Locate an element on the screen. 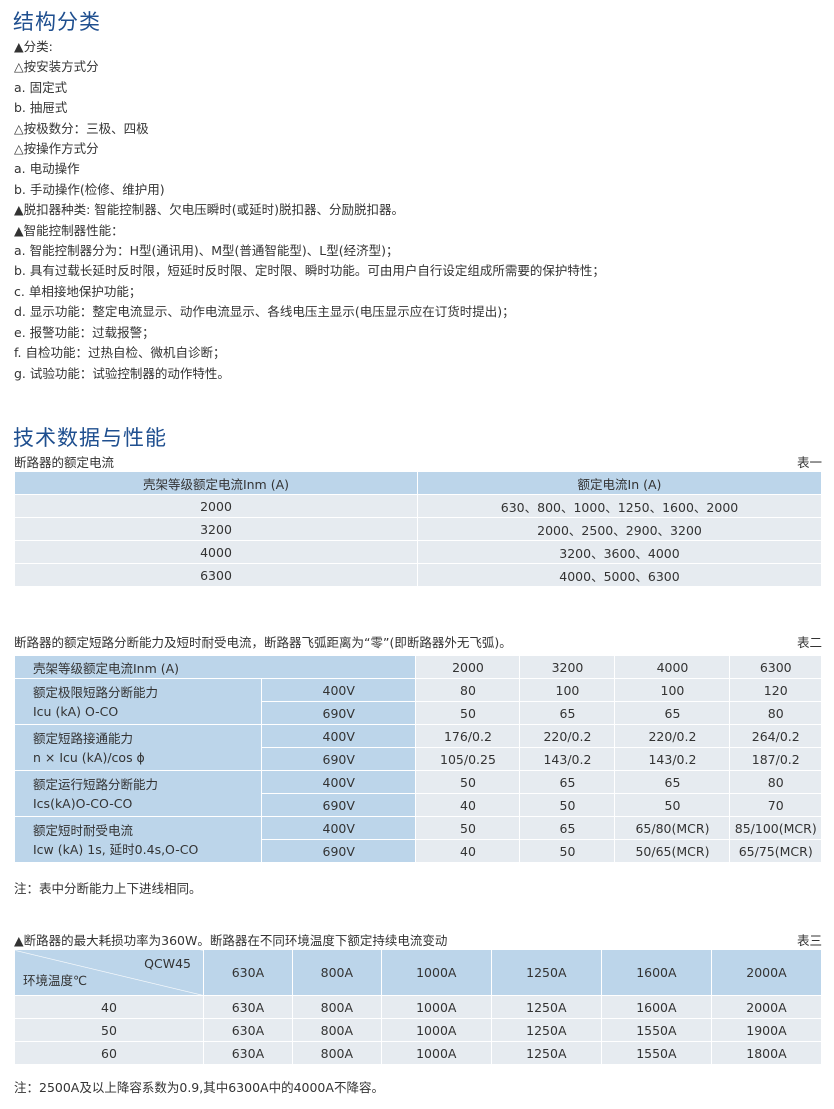 Image resolution: width=834 pixels, height=1109 pixels. header-row: 壳架等级额定电流Inm (A) 2000 3200 4000 6300 is located at coordinates (417, 667).